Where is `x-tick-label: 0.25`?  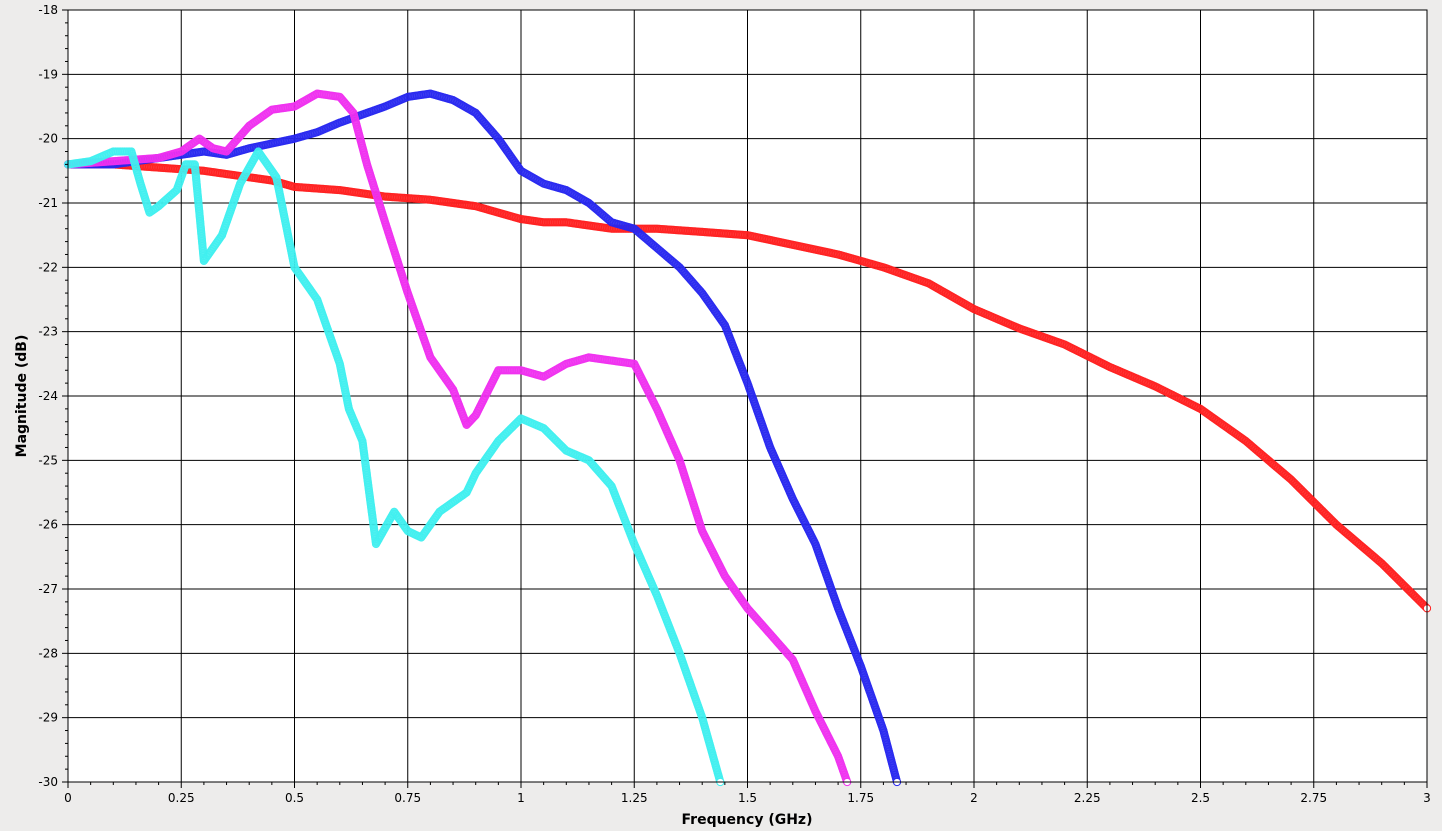 x-tick-label: 0.25 is located at coordinates (181, 798).